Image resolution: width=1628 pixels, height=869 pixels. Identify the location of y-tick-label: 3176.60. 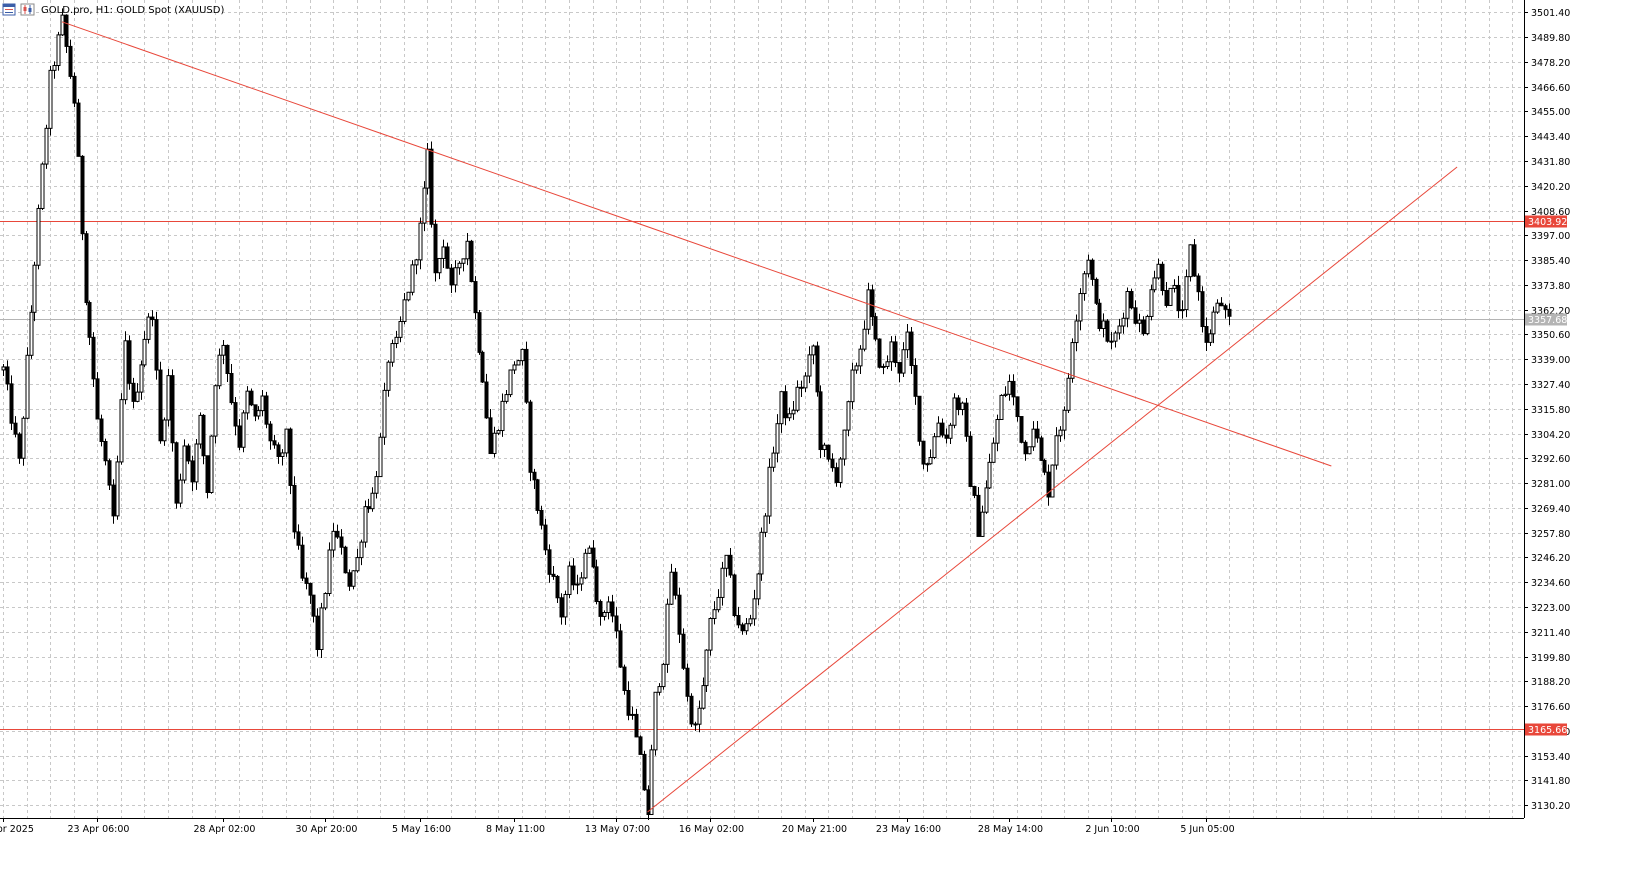
(1550, 707).